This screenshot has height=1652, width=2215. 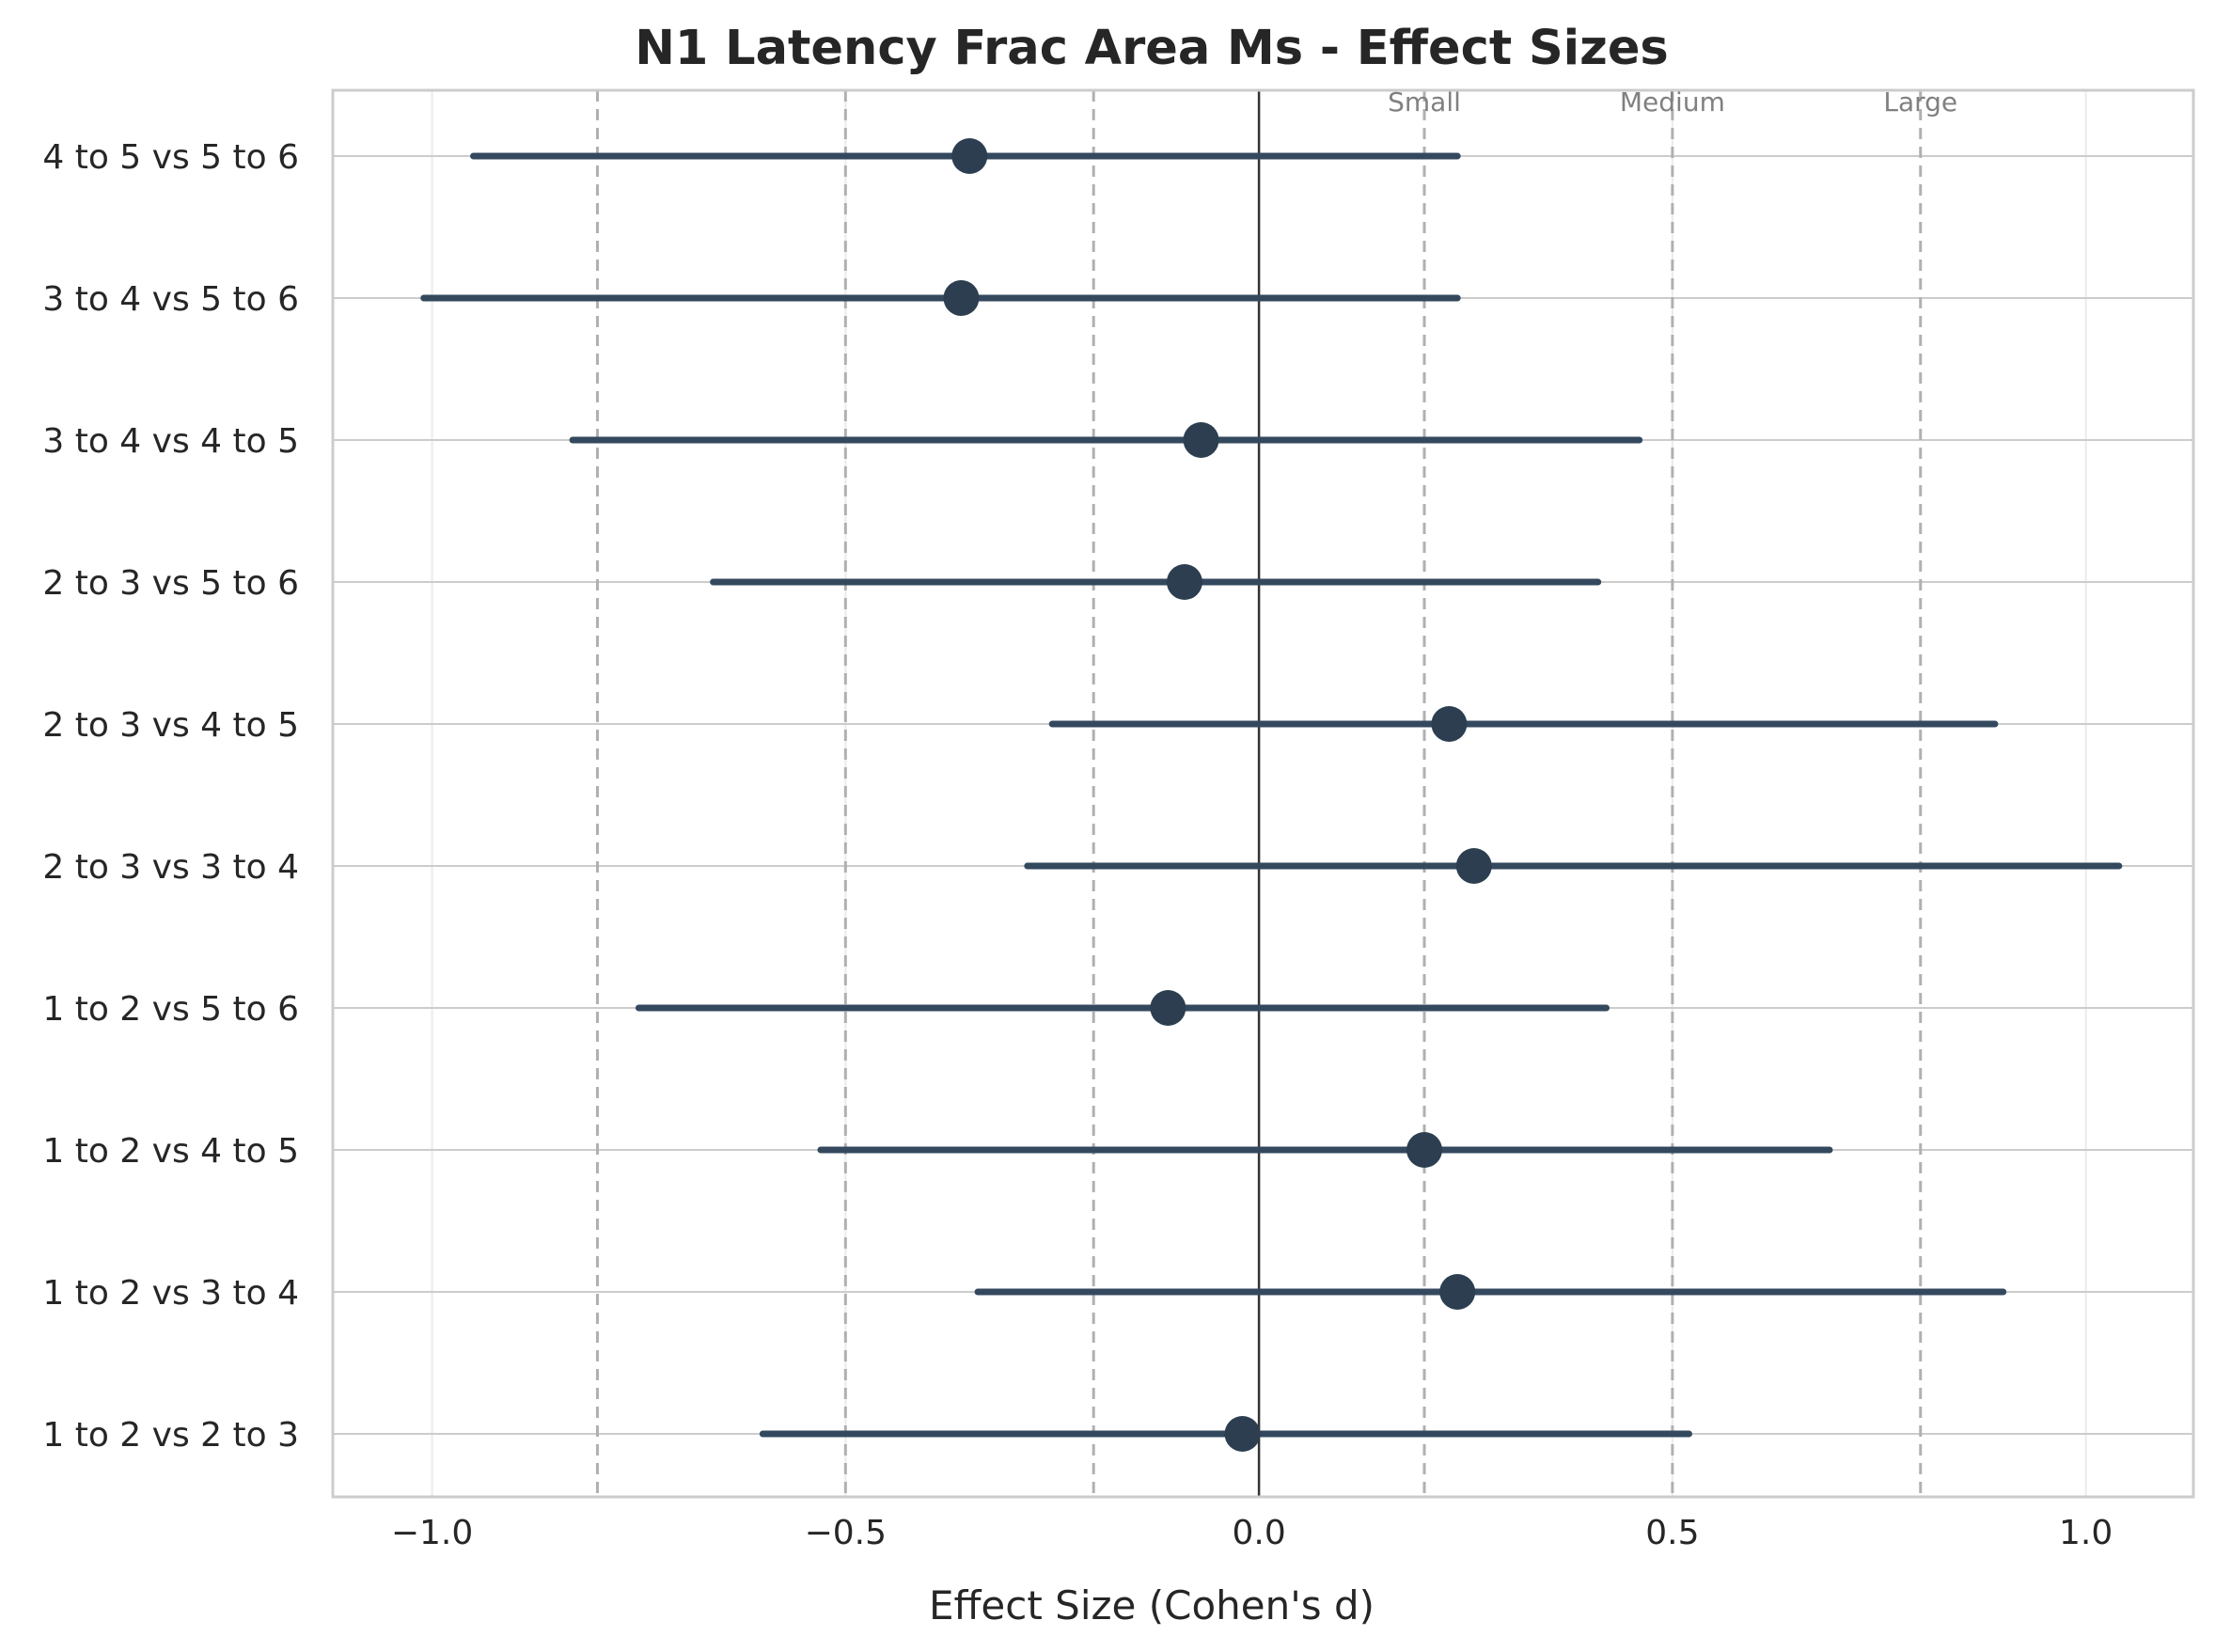 What do you see at coordinates (432, 1533) in the screenshot?
I see `x-tick-label: −1.0` at bounding box center [432, 1533].